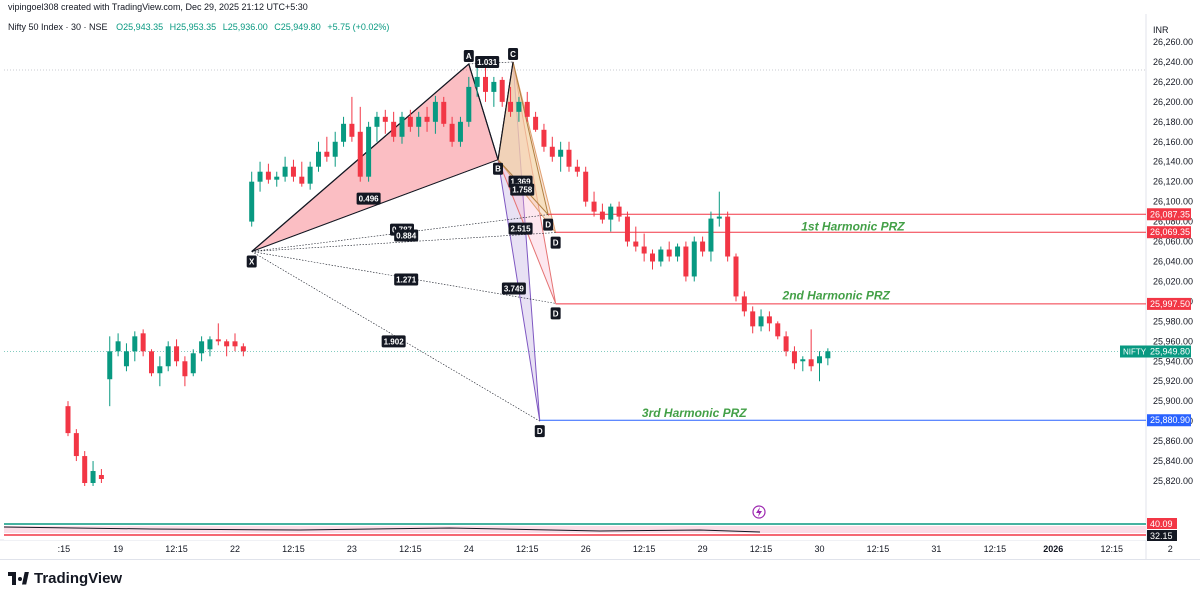 The width and height of the screenshot is (1200, 599). What do you see at coordinates (1173, 461) in the screenshot?
I see `y-tick-label: 25,840.00` at bounding box center [1173, 461].